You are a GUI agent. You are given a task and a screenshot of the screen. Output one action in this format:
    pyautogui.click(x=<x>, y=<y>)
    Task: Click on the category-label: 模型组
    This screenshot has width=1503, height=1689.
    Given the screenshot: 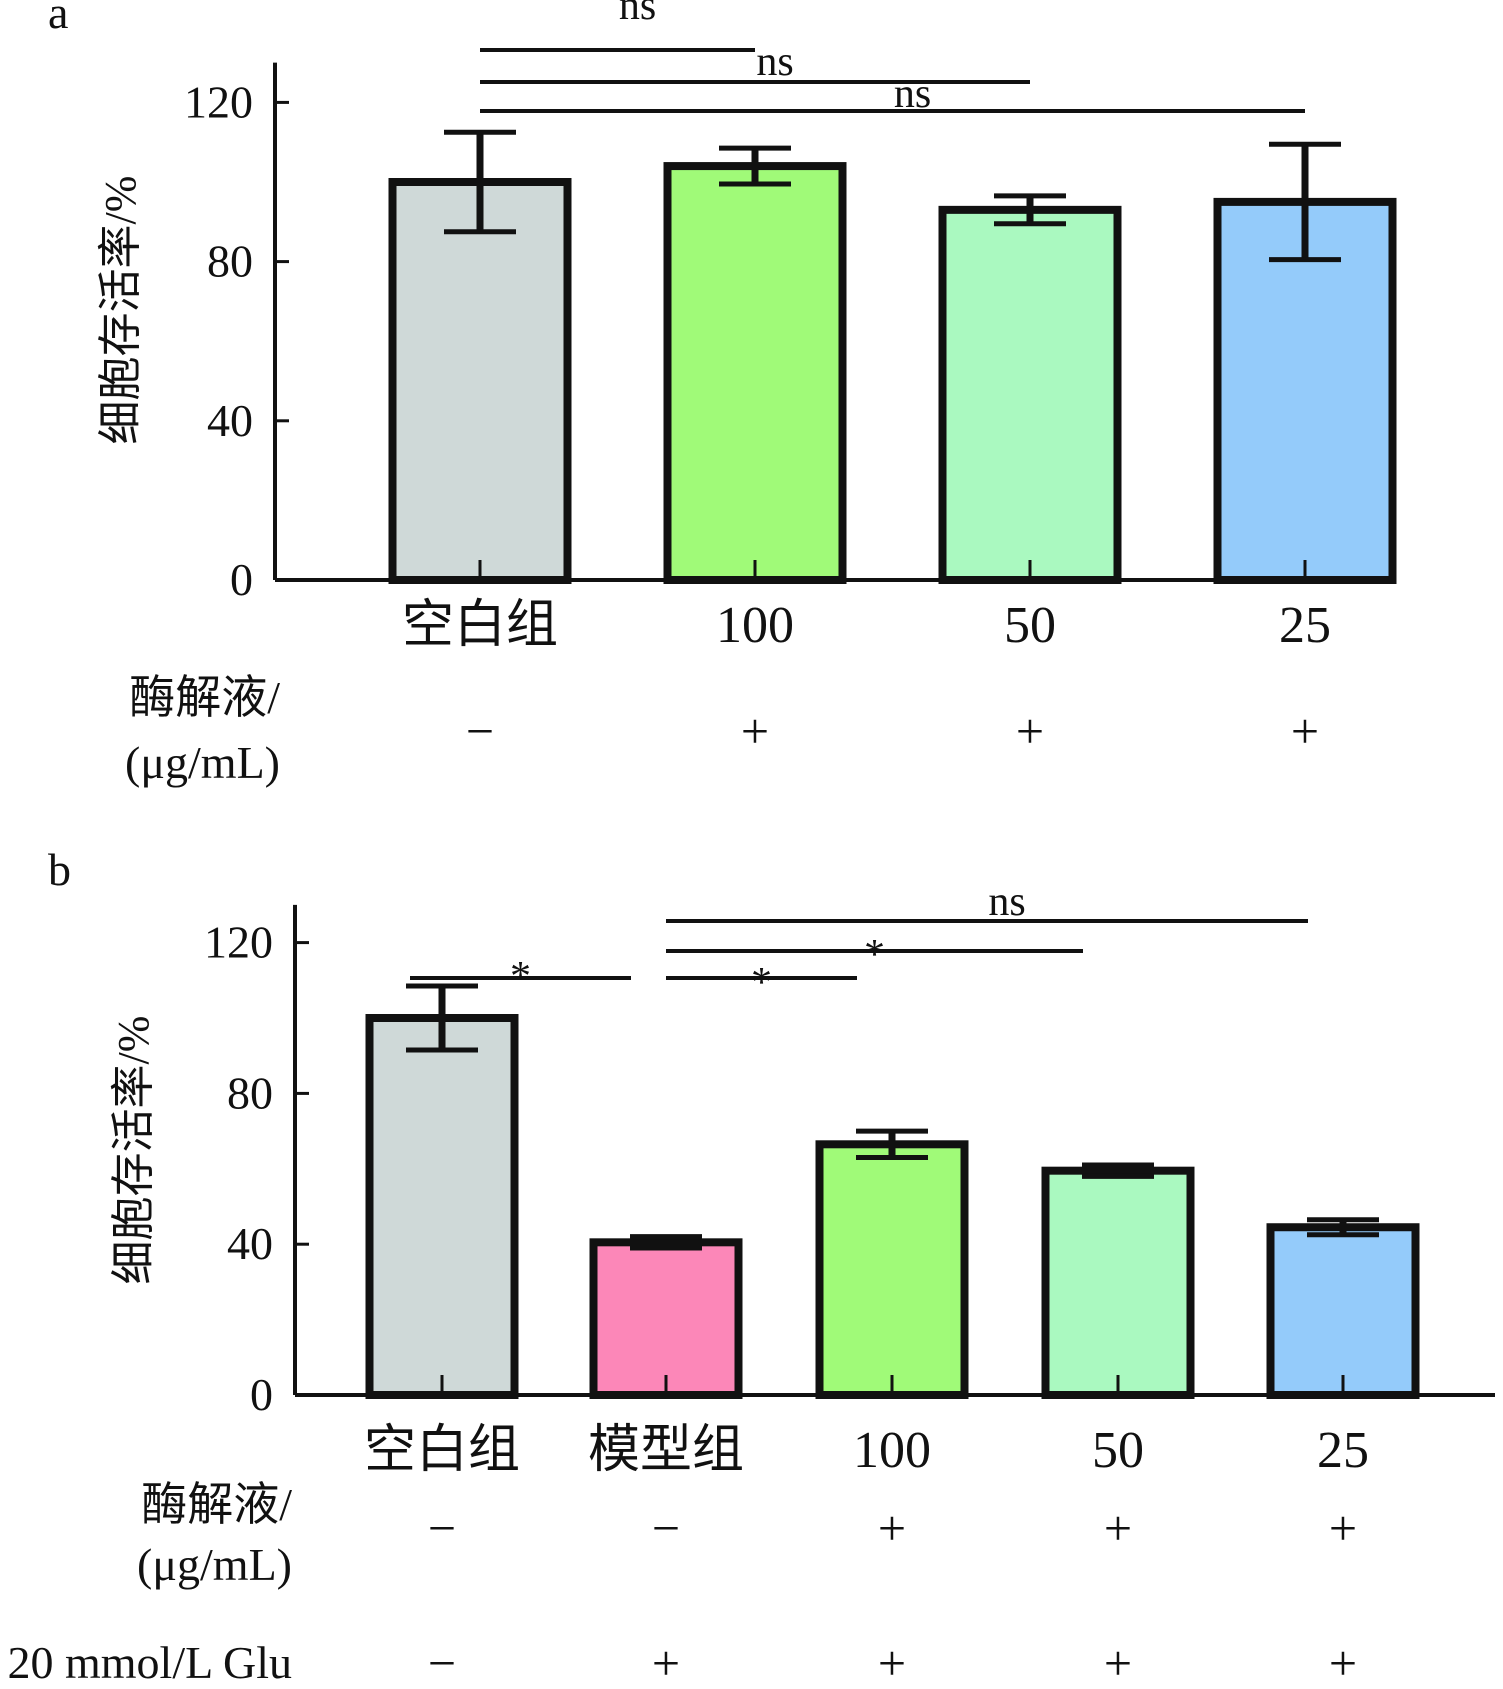 What is the action you would take?
    pyautogui.click(x=666, y=1450)
    